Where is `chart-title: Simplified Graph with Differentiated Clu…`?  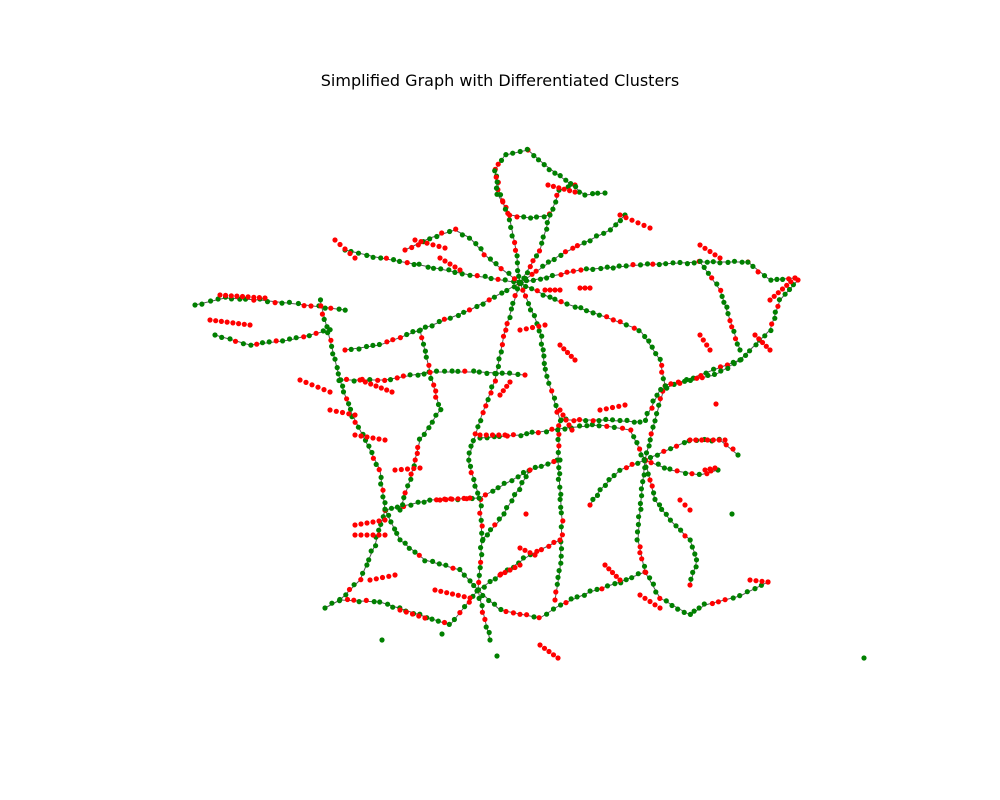
chart-title: Simplified Graph with Differentiated Clu… is located at coordinates (500, 80).